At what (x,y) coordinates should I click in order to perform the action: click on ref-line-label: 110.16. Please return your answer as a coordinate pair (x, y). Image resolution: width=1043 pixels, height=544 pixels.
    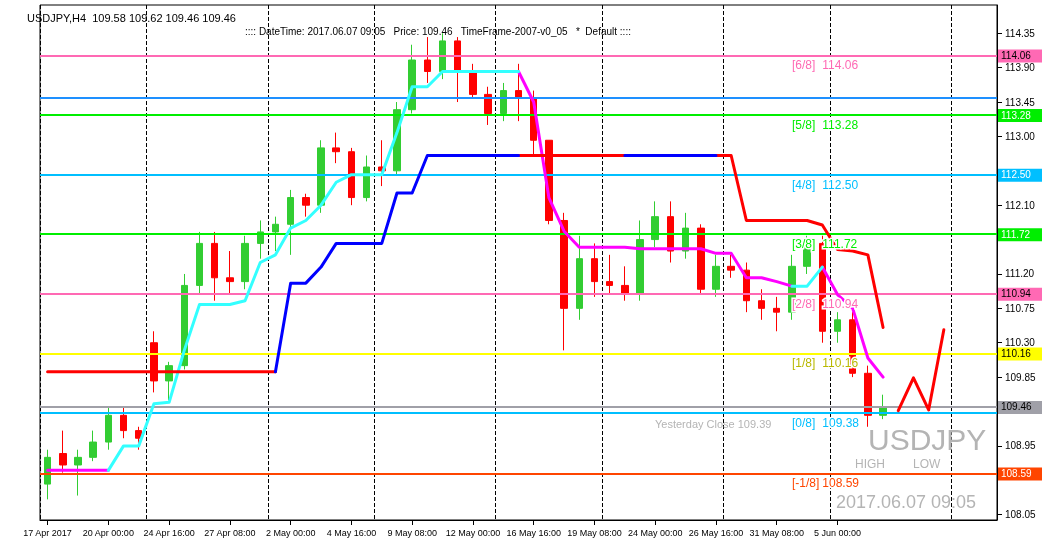
    Looking at the image, I should click on (1016, 353).